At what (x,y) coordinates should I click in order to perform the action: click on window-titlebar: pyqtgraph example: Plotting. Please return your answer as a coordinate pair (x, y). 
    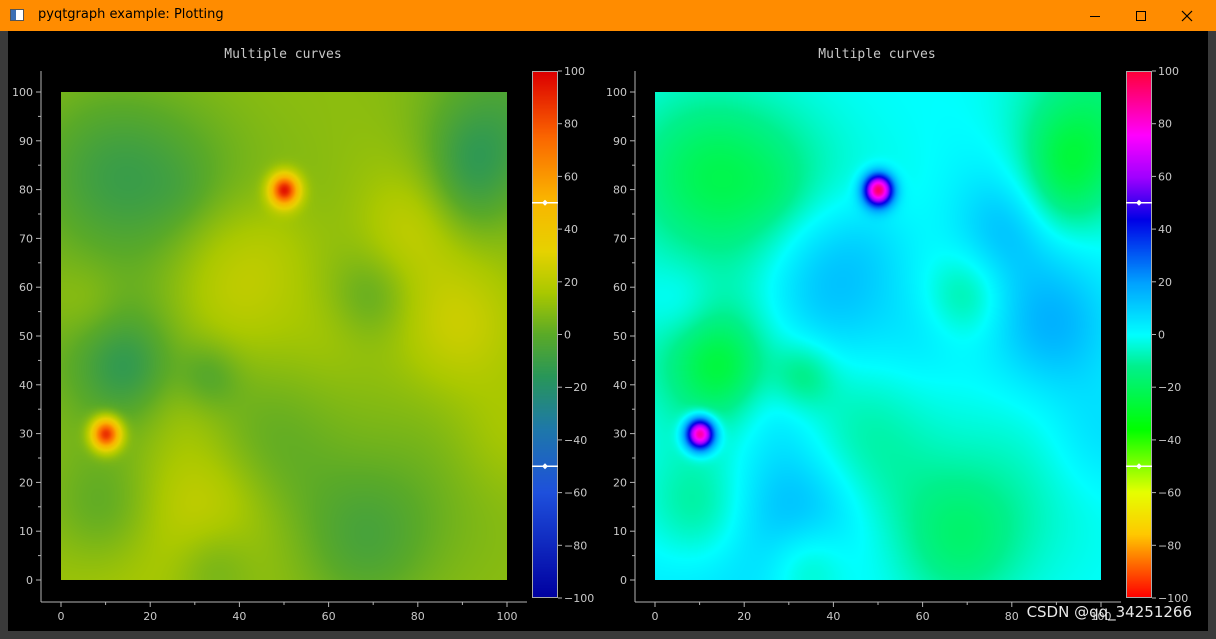
    Looking at the image, I should click on (608, 15).